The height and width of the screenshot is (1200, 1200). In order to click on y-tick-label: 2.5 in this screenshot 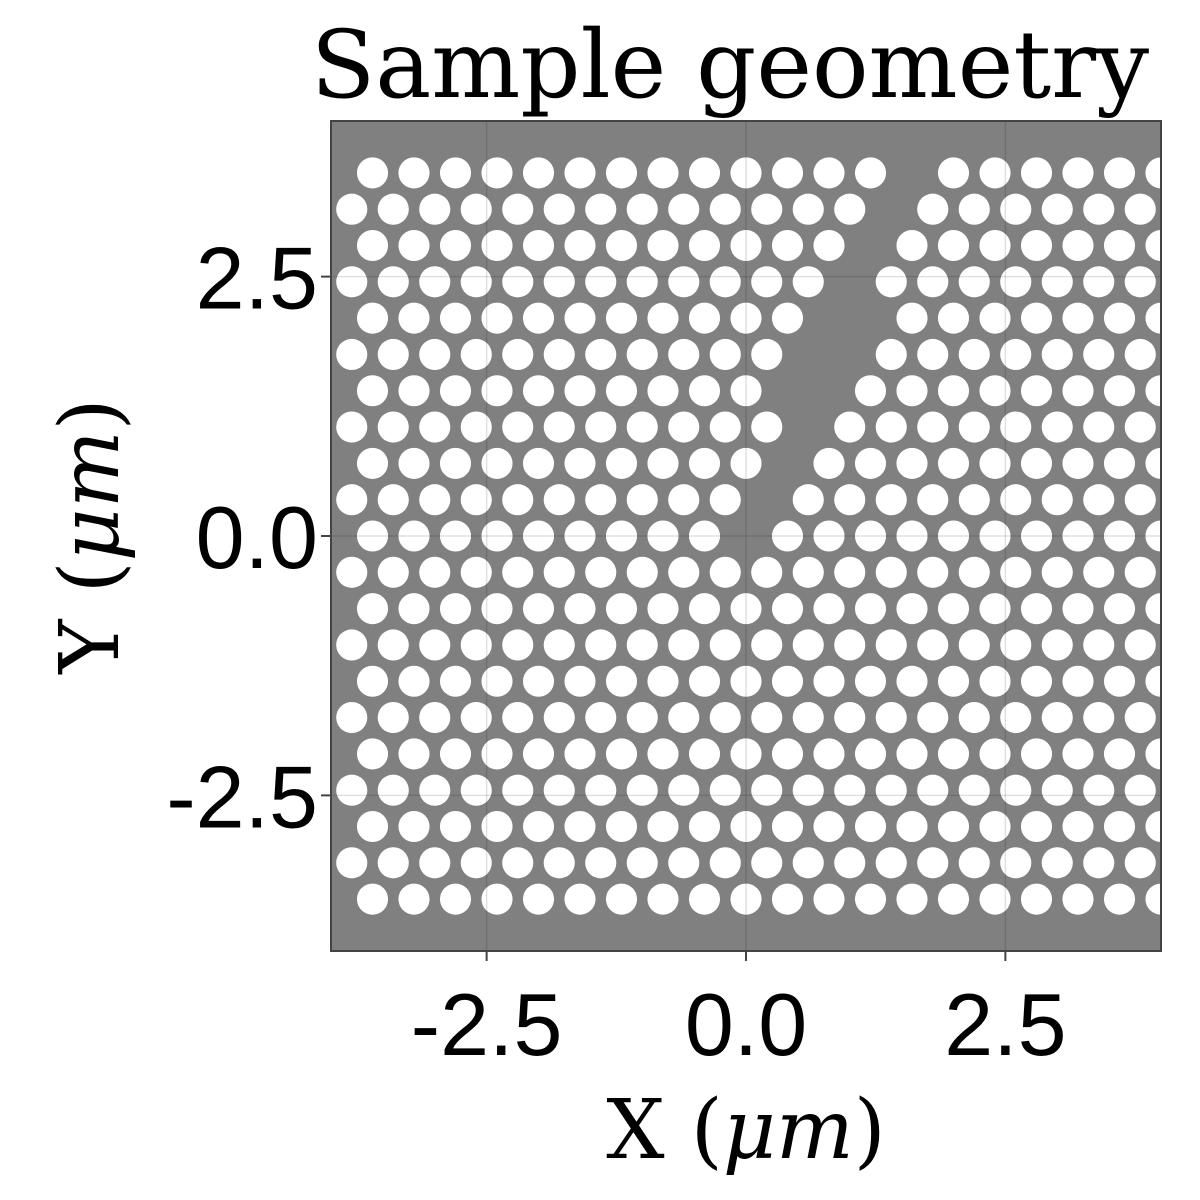, I will do `click(257, 278)`.